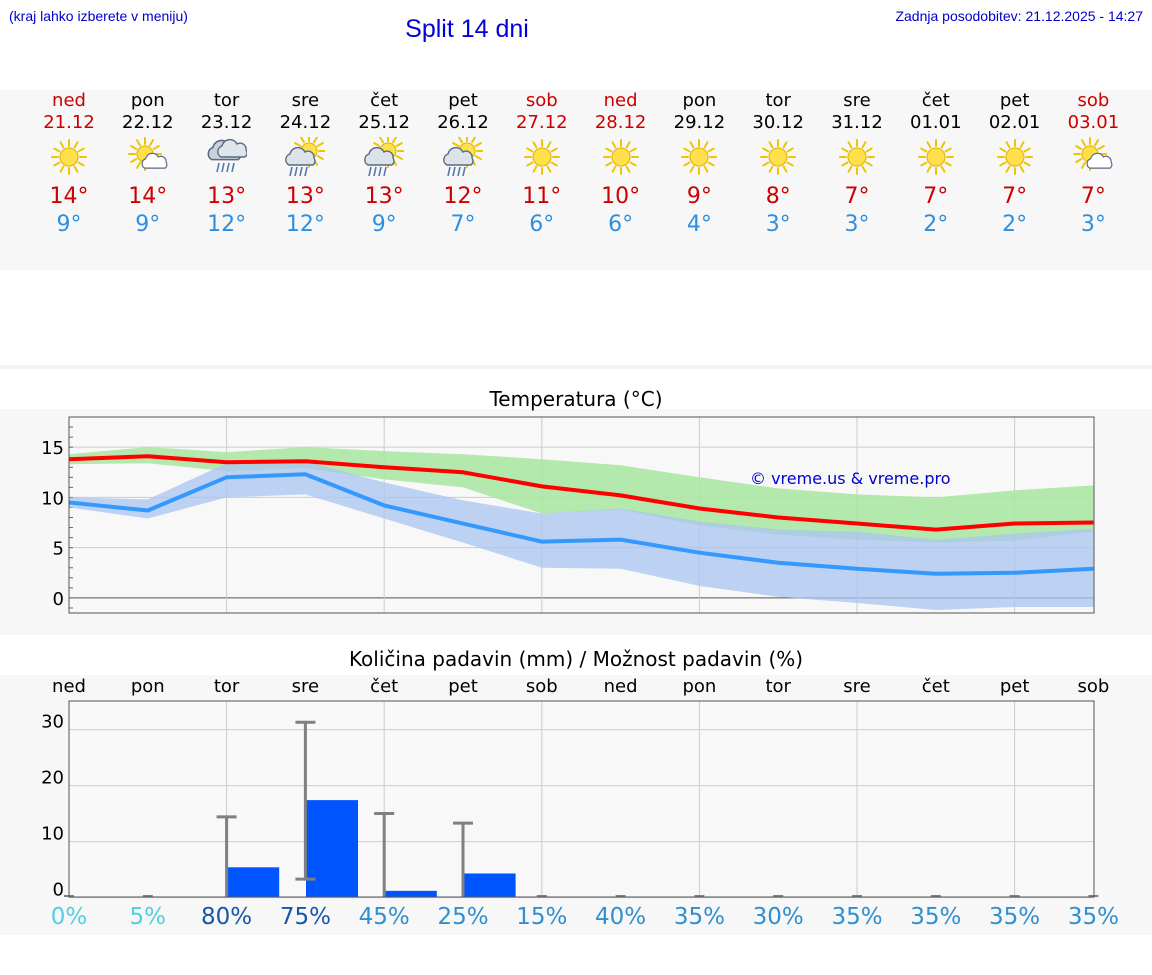 The image size is (1152, 975). I want to click on forecast-day: sre 31.12 7° 3°, so click(857, 164).